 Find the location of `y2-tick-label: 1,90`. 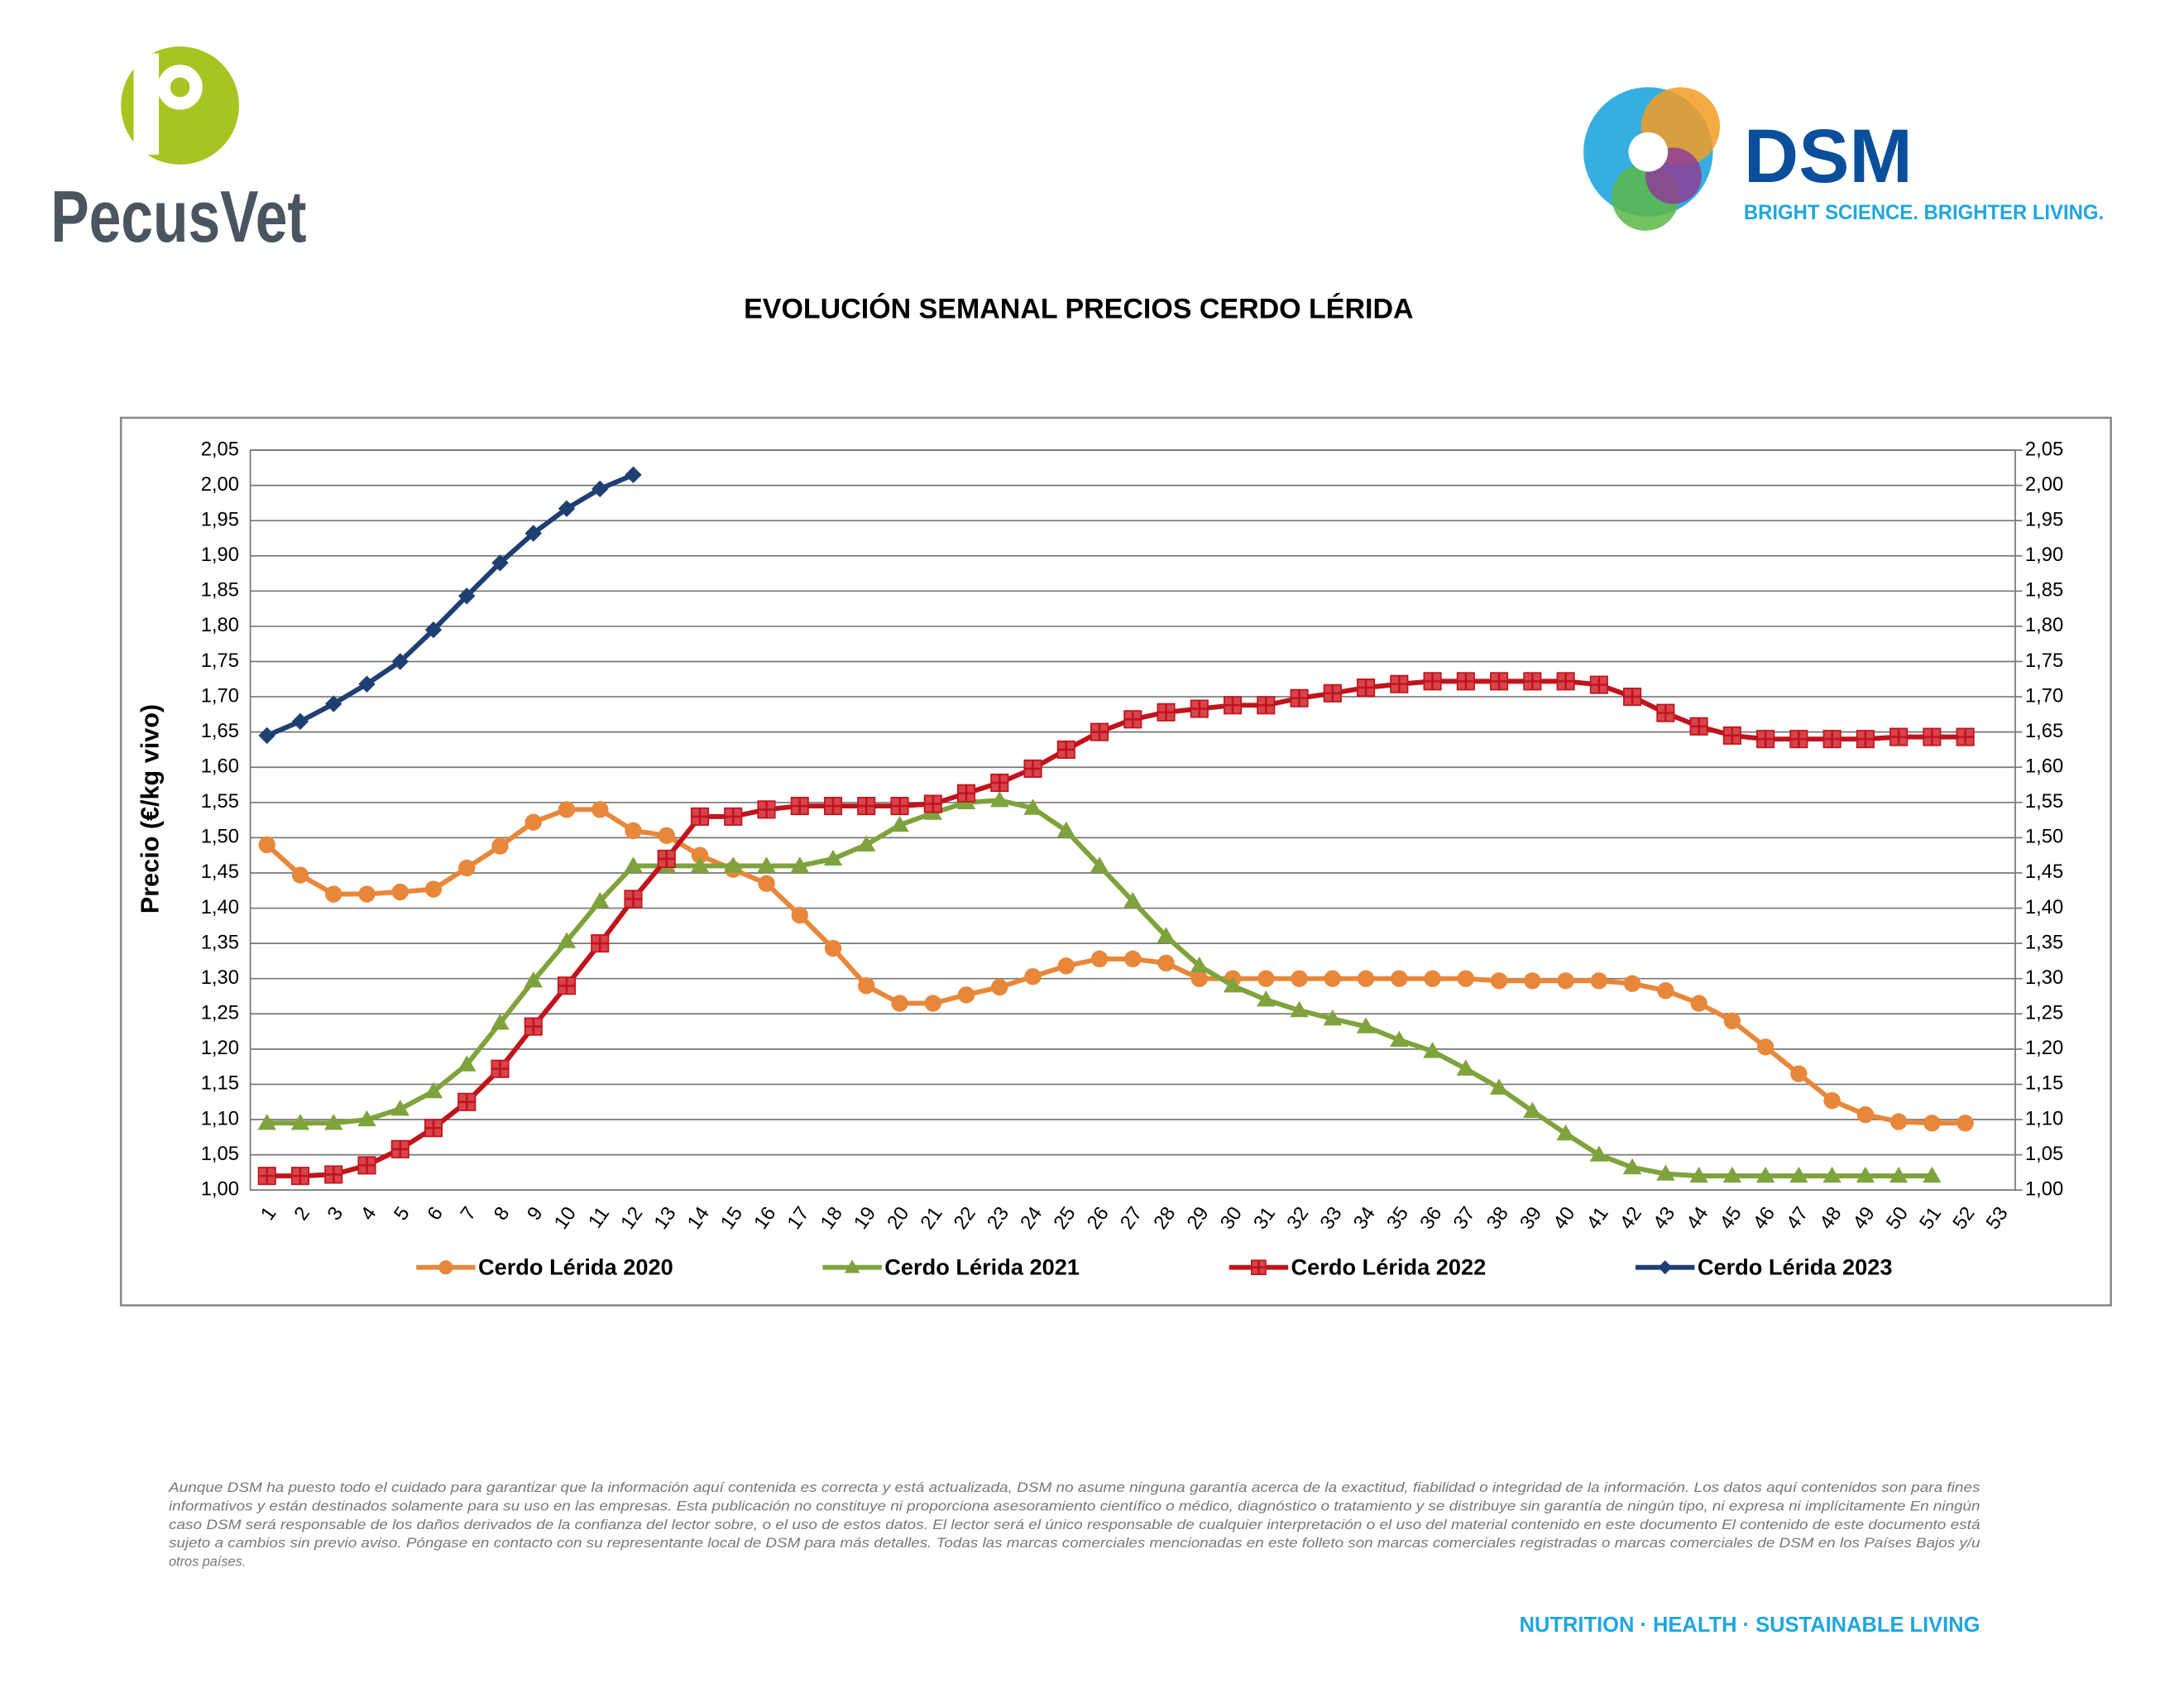

y2-tick-label: 1,90 is located at coordinates (2044, 555).